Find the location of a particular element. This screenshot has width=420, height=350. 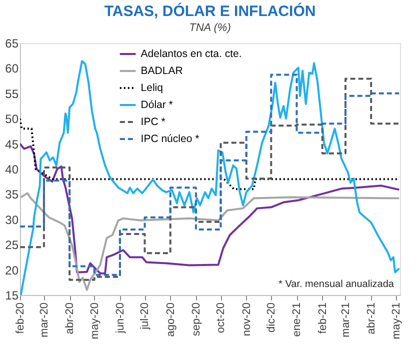

legend-label: IPC núcleo * is located at coordinates (170, 139).